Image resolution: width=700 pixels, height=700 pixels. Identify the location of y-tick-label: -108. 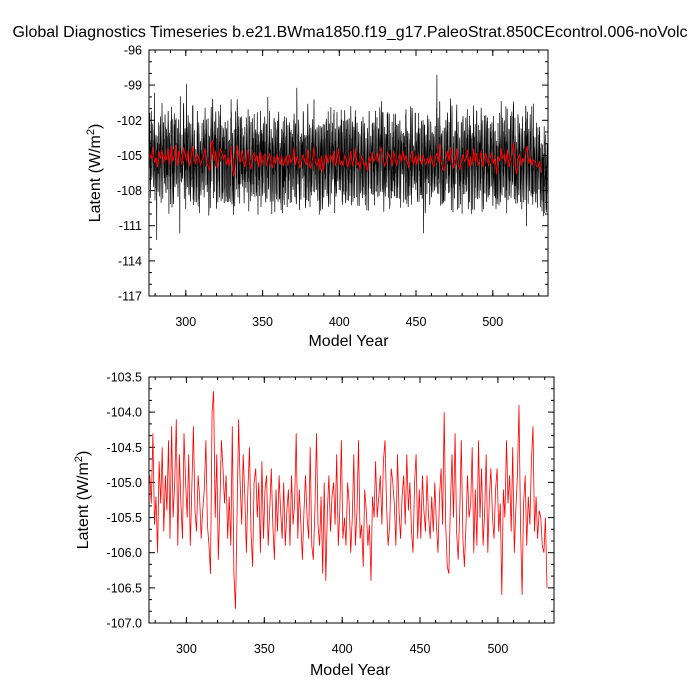
(129, 191).